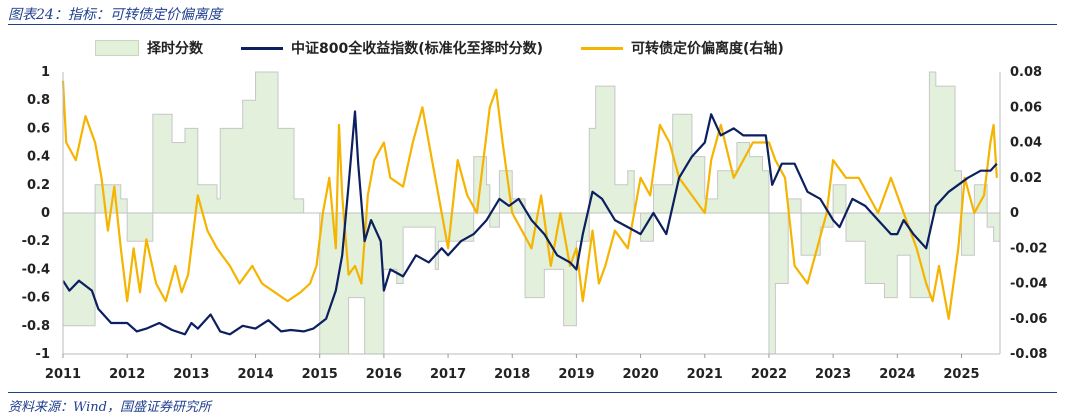 Image resolution: width=1065 pixels, height=415 pixels. Describe the element at coordinates (705, 374) in the screenshot. I see `x-tick-label: 2021` at that location.